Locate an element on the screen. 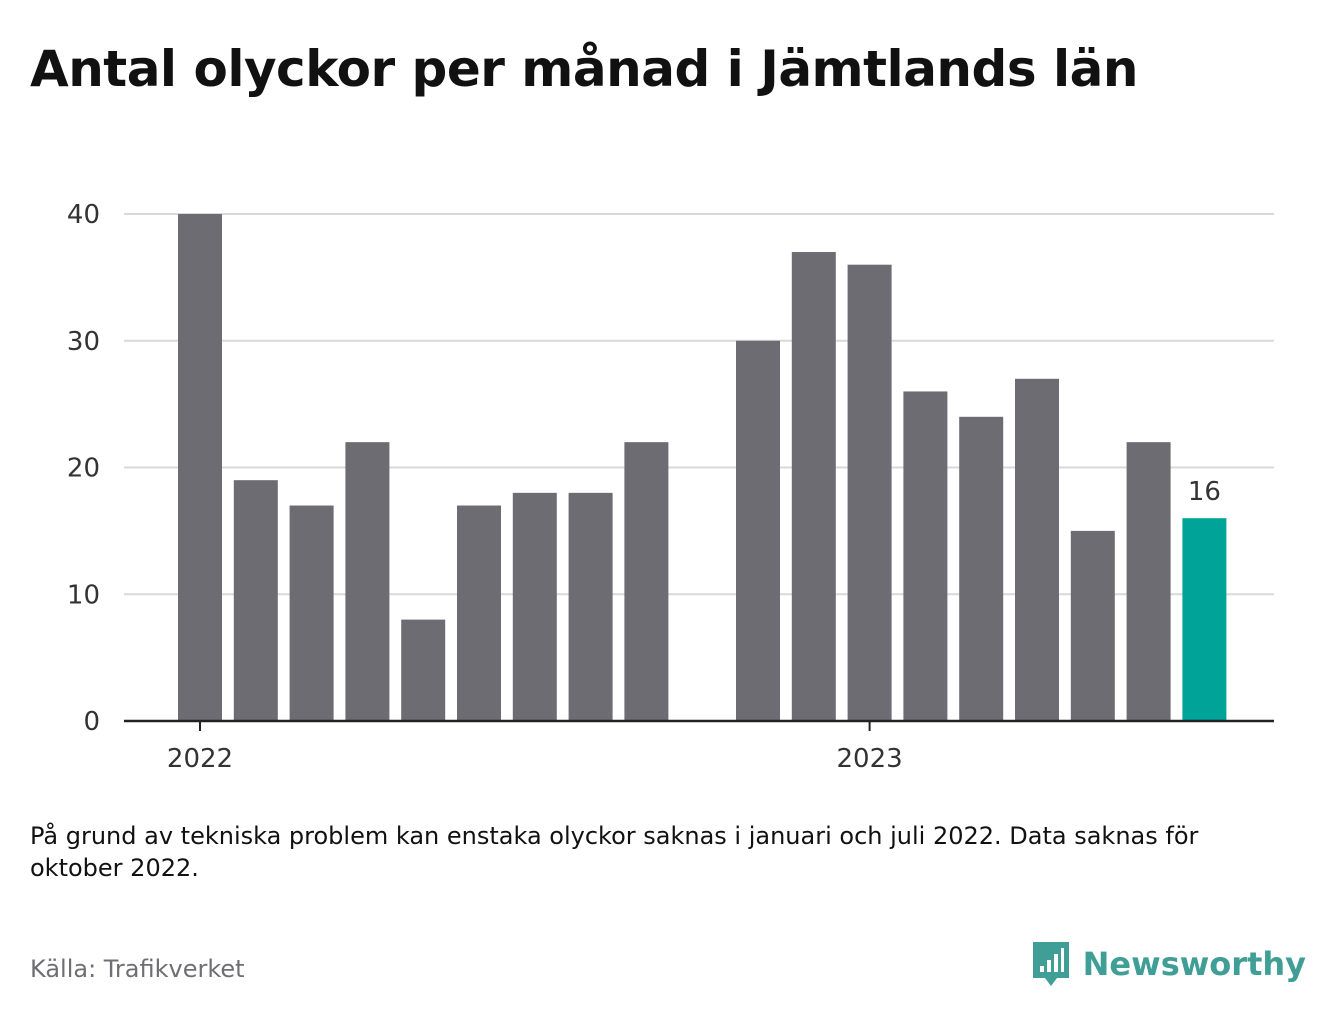 The image size is (1340, 1020). newsworthy-logo-icon is located at coordinates (1050, 964).